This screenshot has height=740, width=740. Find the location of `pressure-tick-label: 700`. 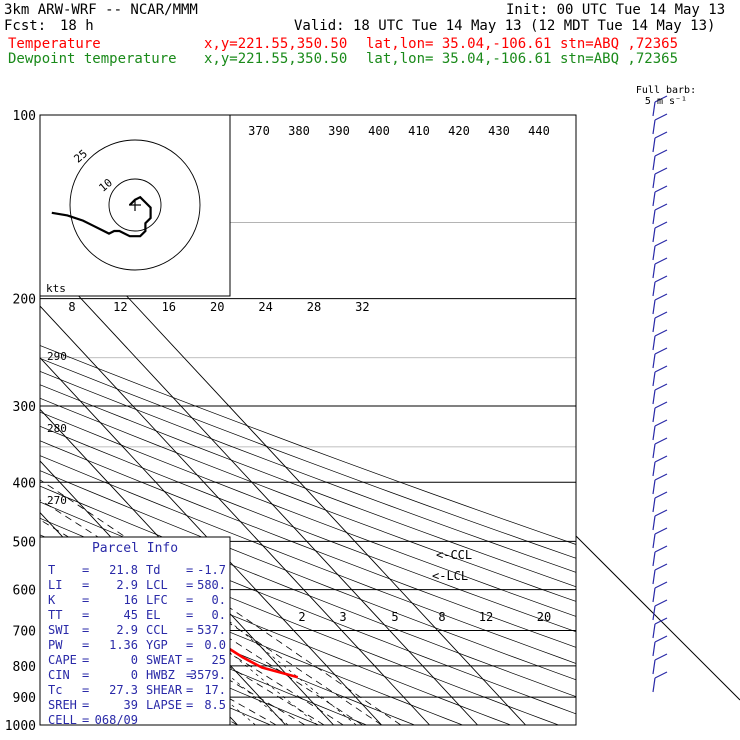

pressure-tick-label: 700 is located at coordinates (24, 632).